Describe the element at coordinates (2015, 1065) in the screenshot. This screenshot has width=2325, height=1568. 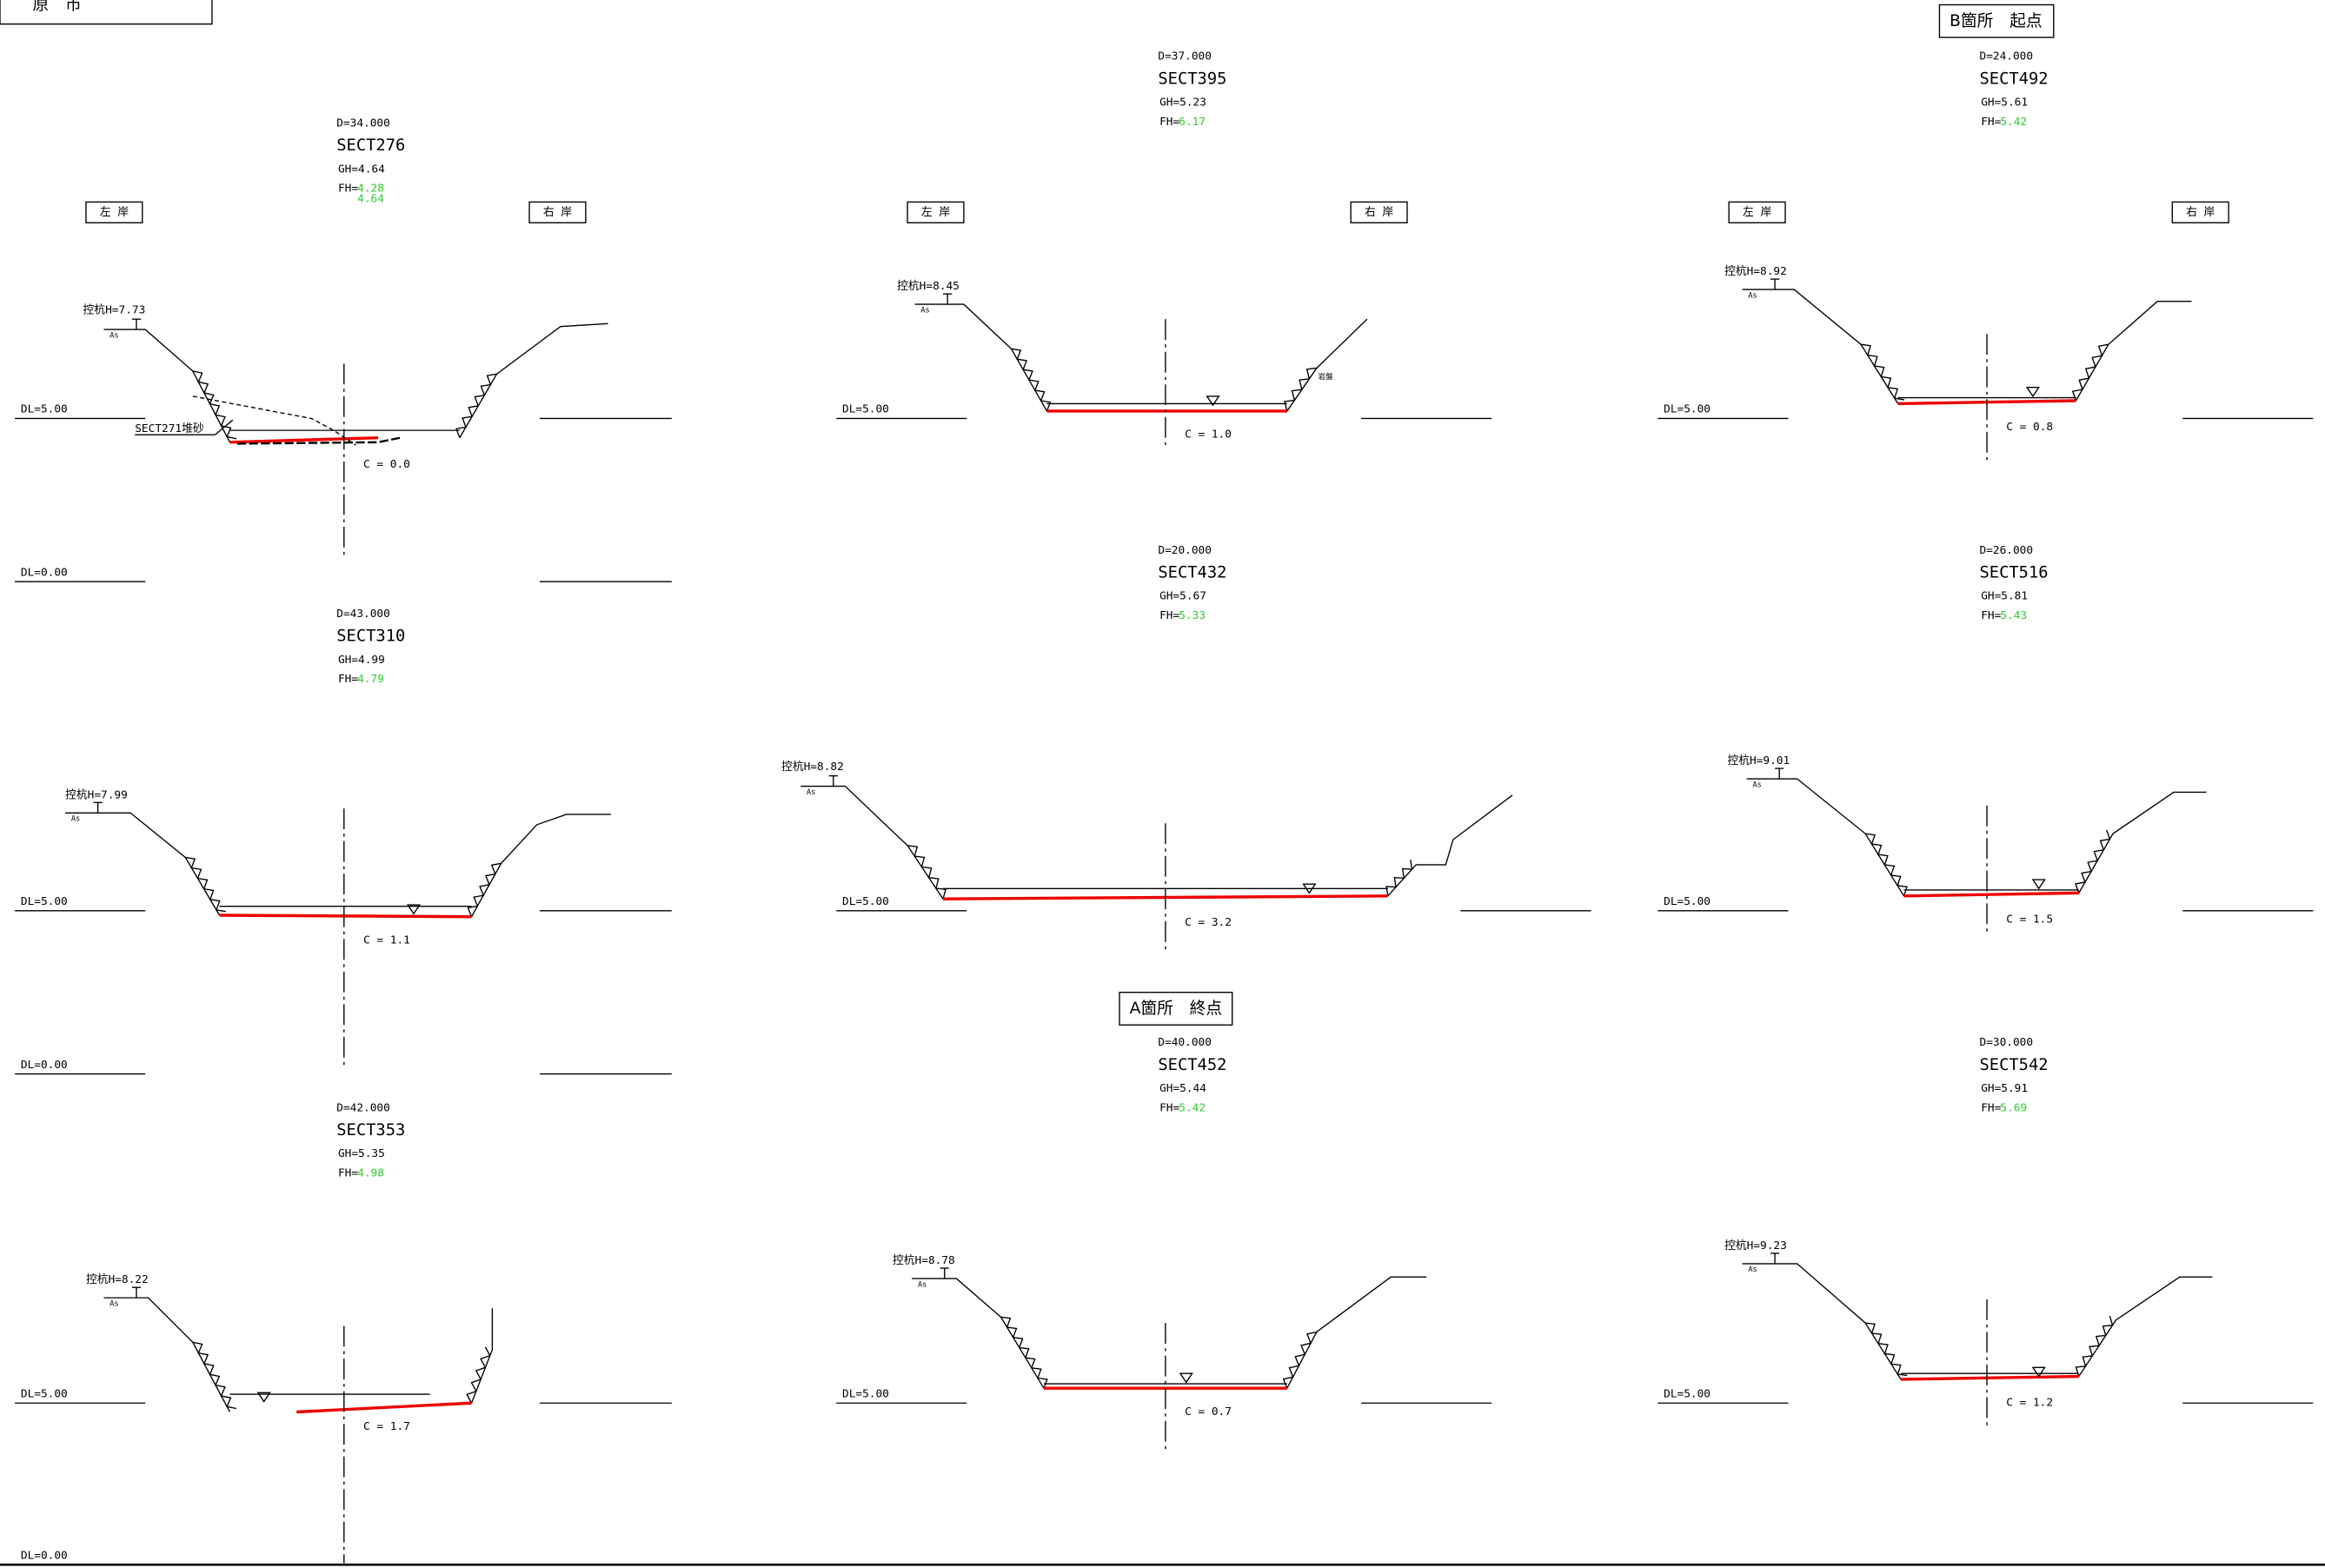
I see `section-name: SECT542` at that location.